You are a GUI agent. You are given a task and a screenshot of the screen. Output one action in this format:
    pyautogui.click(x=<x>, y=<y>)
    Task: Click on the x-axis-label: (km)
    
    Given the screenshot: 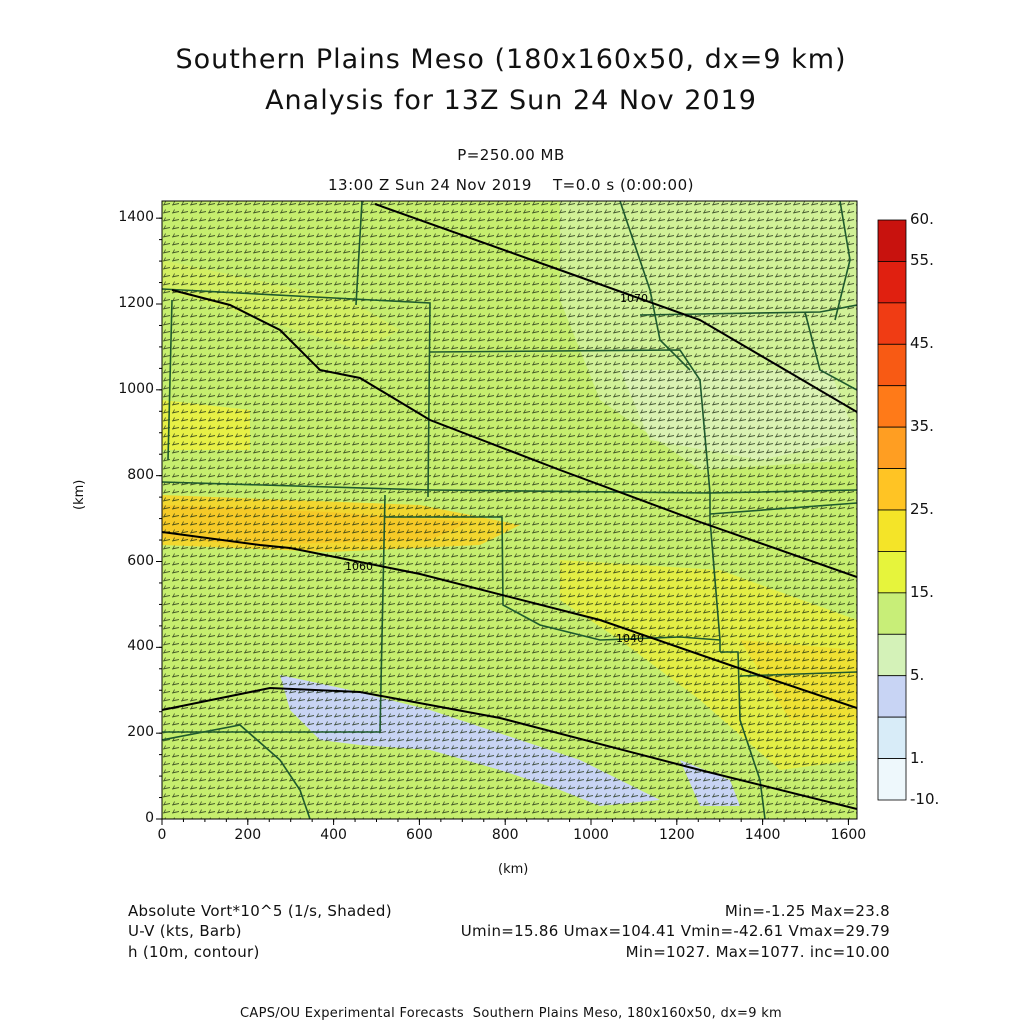 What is the action you would take?
    pyautogui.click(x=513, y=869)
    